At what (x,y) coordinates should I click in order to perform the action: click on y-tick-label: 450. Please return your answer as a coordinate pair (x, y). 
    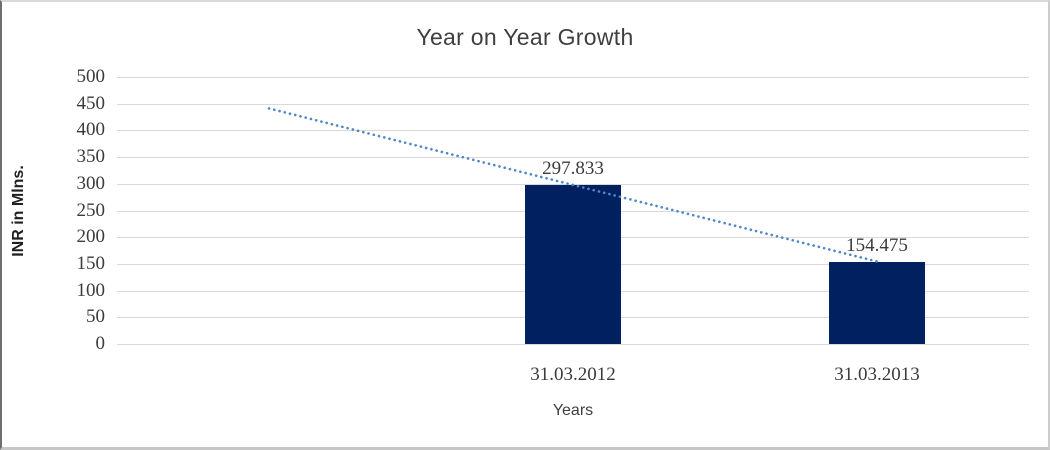
    Looking at the image, I should click on (91, 103).